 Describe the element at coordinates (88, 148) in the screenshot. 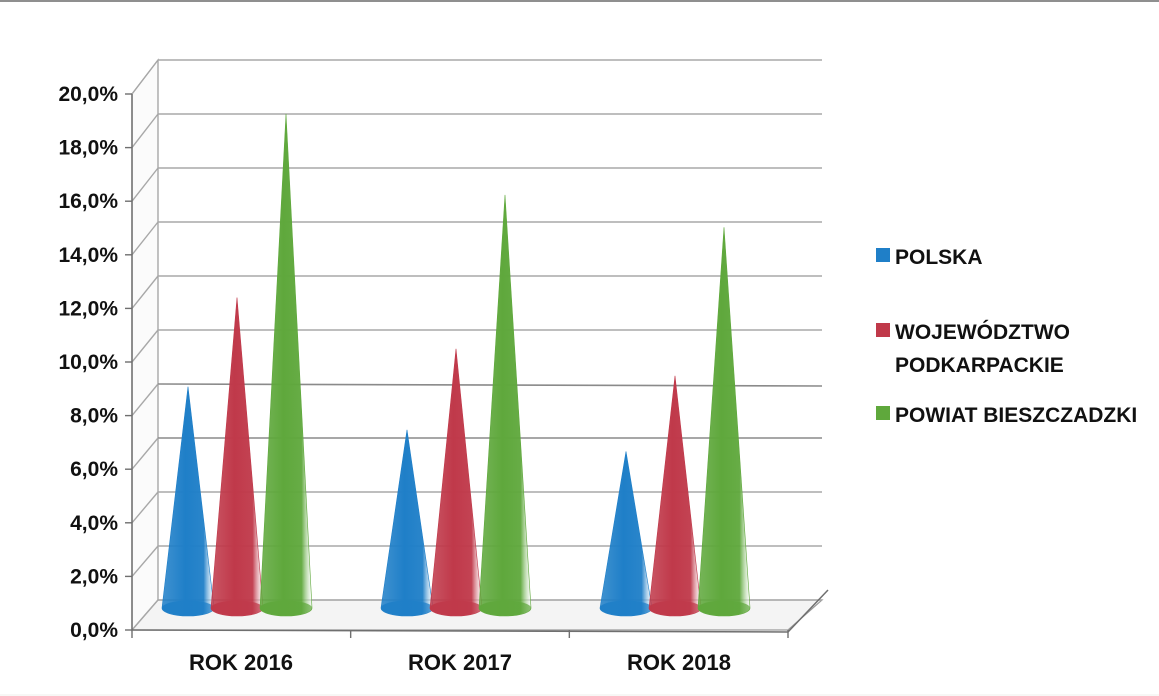

I see `y-tick-label: 18,0%` at that location.